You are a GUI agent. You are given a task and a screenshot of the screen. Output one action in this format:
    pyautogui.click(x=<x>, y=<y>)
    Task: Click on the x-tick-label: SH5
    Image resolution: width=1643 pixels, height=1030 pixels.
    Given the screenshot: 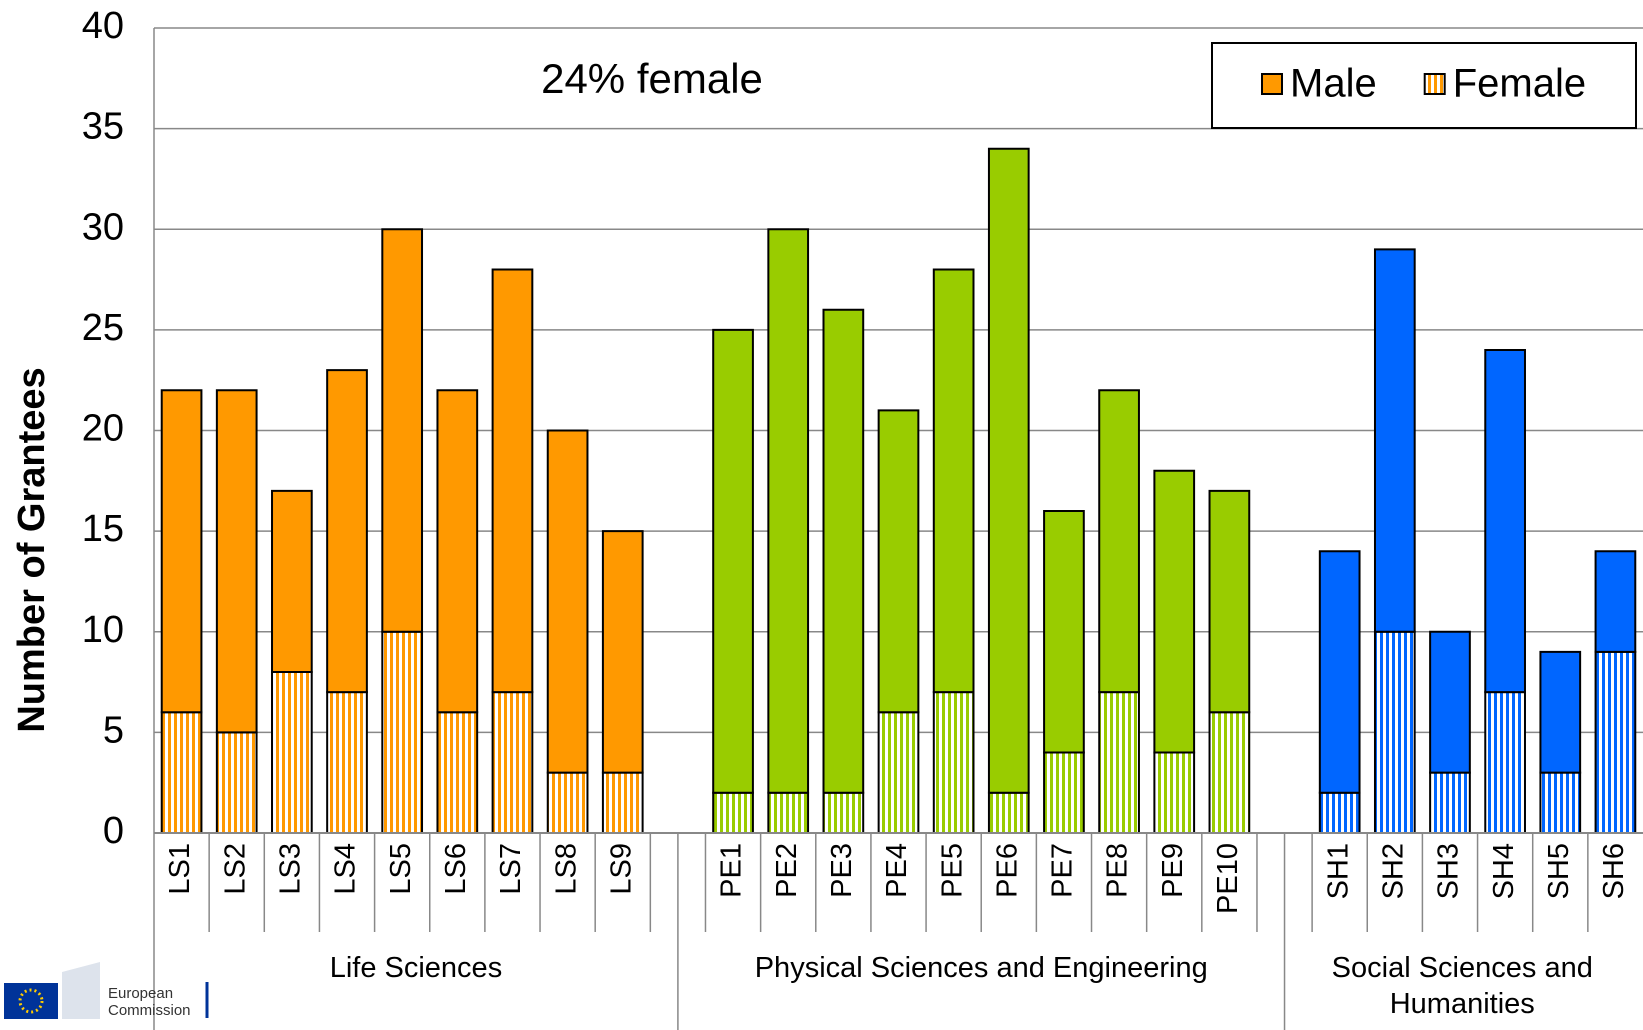 What is the action you would take?
    pyautogui.click(x=1559, y=871)
    